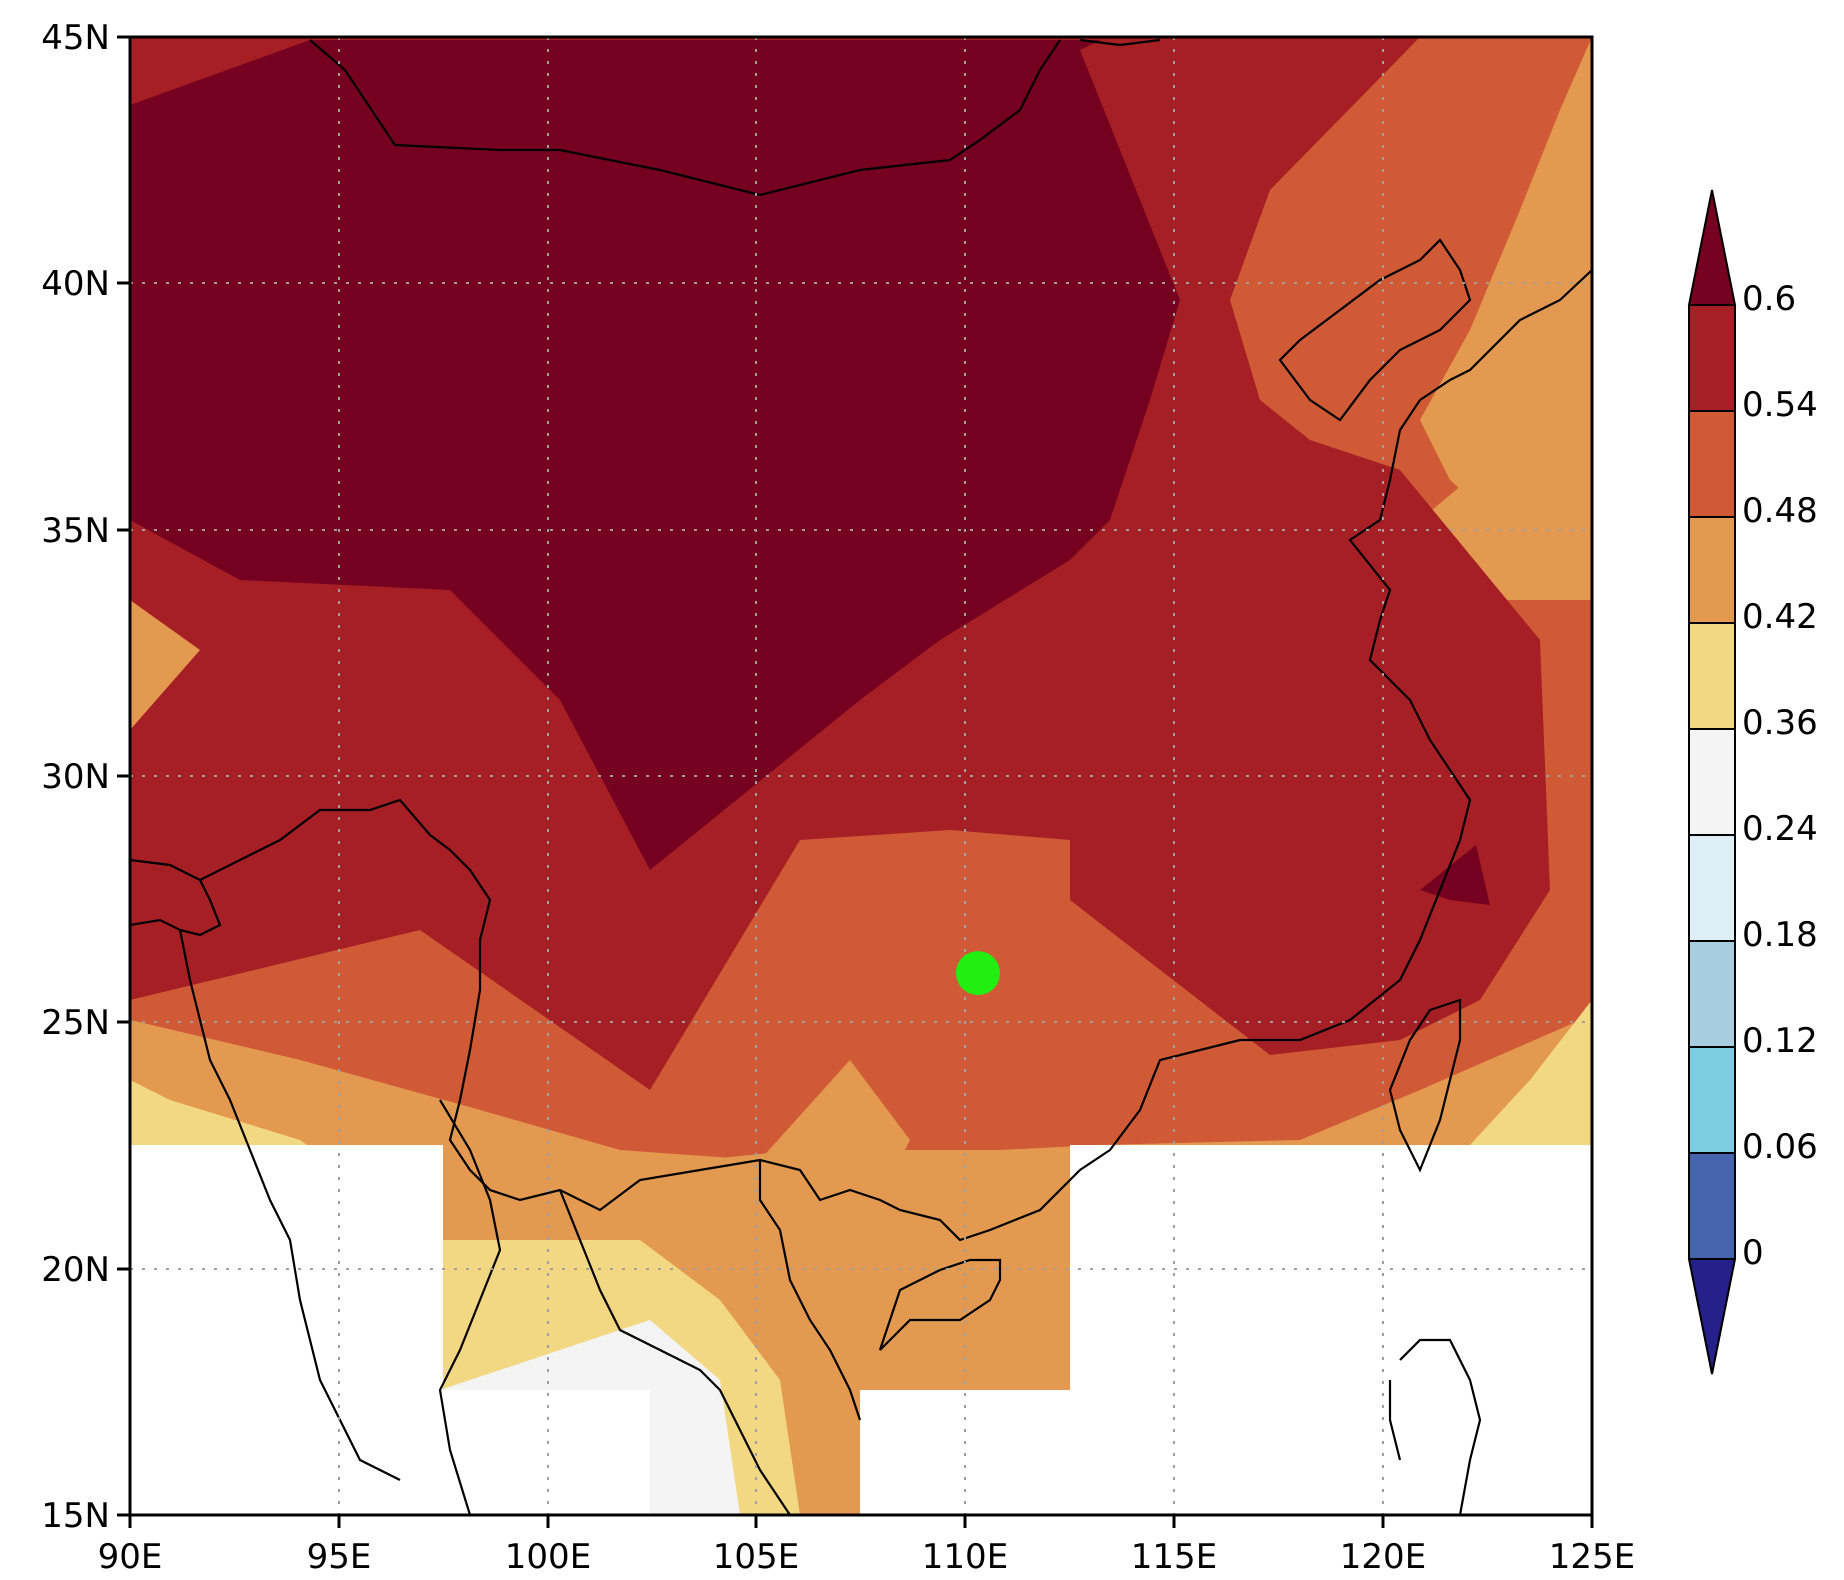 This screenshot has height=1580, width=1844. What do you see at coordinates (867, 1557) in the screenshot?
I see `x-axis-labels: 90E 95E 100E 105E 110E 115E 120E 125E` at bounding box center [867, 1557].